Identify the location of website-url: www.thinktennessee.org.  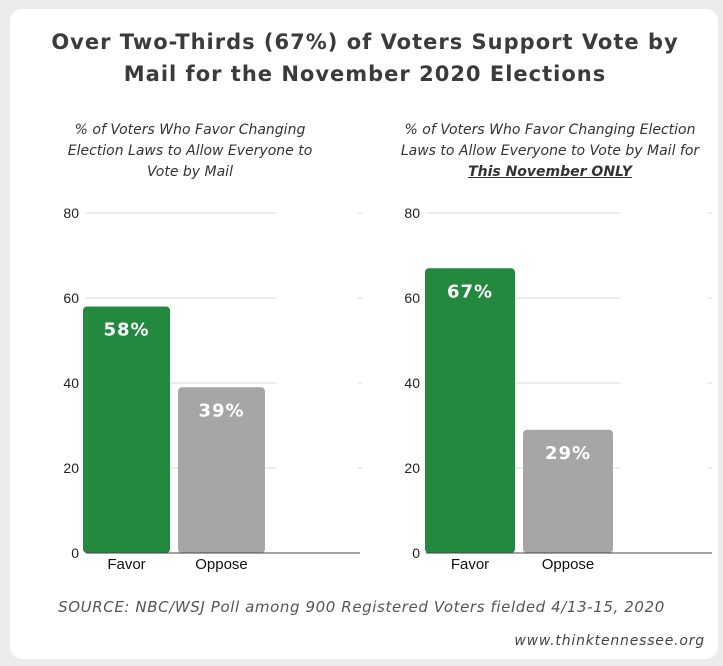
(609, 641).